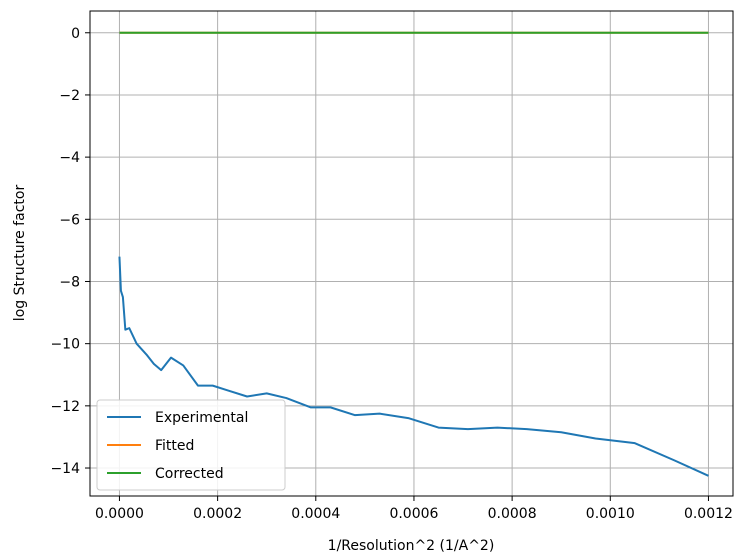 The height and width of the screenshot is (558, 744). Describe the element at coordinates (119, 514) in the screenshot. I see `x-tick-label: 0.0000` at that location.